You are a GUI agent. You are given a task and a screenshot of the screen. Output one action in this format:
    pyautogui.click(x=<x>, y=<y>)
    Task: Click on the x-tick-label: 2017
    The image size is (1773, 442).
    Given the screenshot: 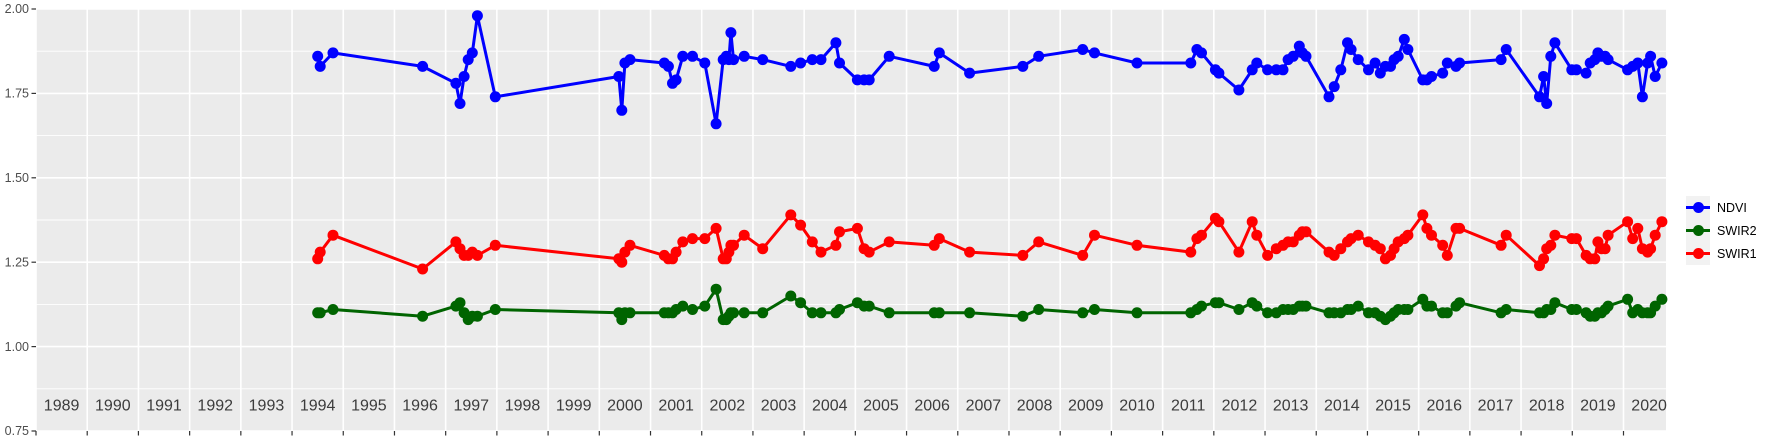 What is the action you would take?
    pyautogui.click(x=1496, y=406)
    